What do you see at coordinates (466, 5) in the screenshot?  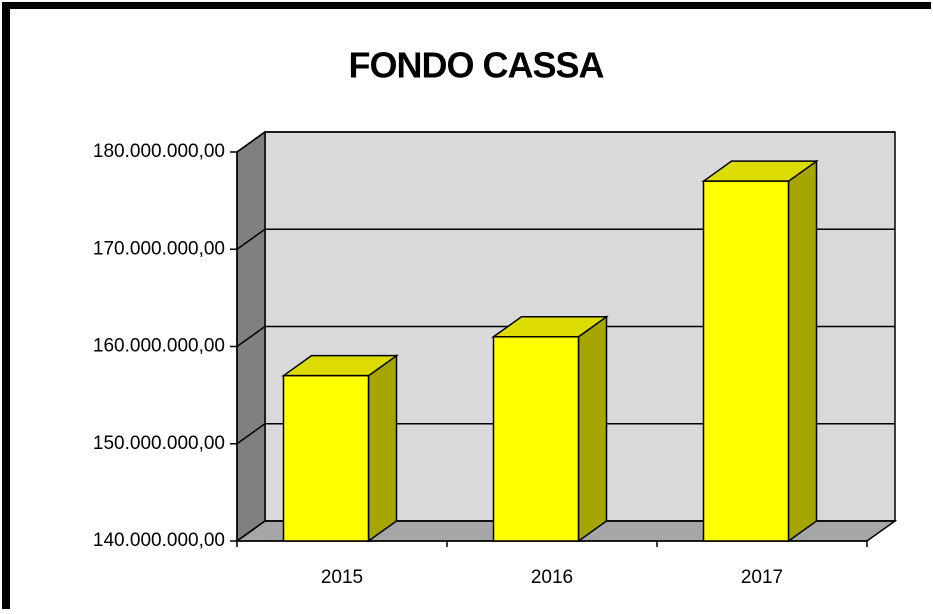 I see `frame-top` at bounding box center [466, 5].